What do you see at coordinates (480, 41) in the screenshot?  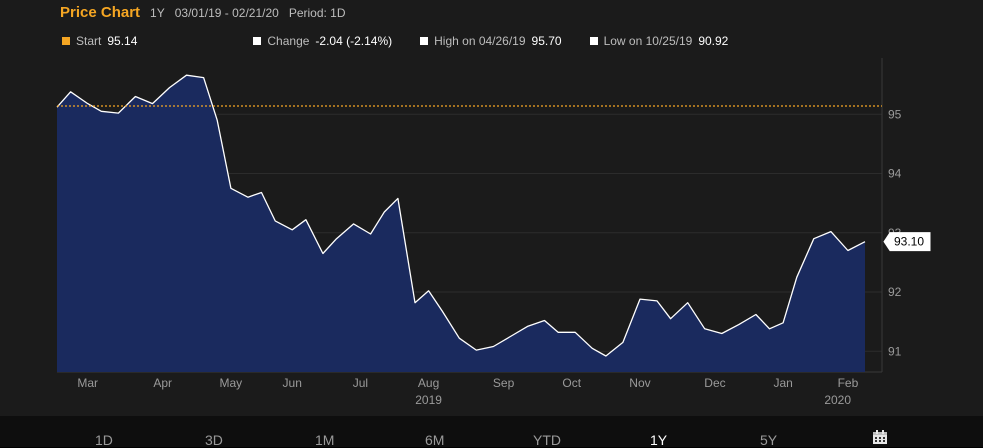 I see `high-label: High on 04/26/19` at bounding box center [480, 41].